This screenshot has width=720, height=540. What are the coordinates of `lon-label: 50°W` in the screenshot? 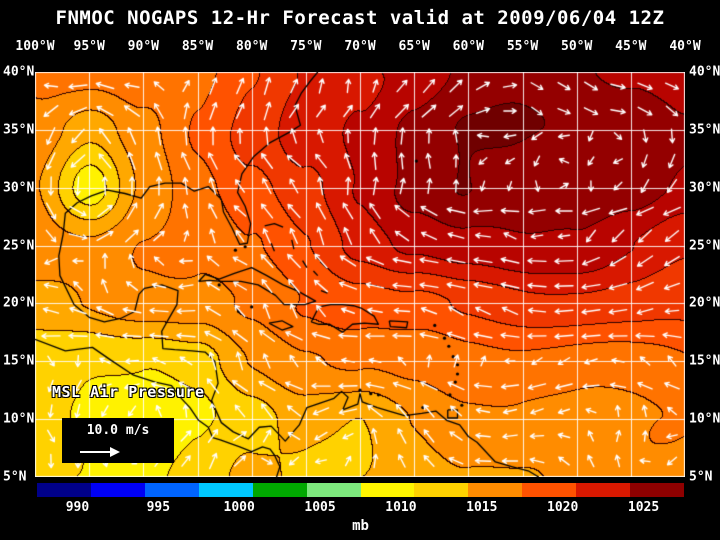 It's located at (577, 46).